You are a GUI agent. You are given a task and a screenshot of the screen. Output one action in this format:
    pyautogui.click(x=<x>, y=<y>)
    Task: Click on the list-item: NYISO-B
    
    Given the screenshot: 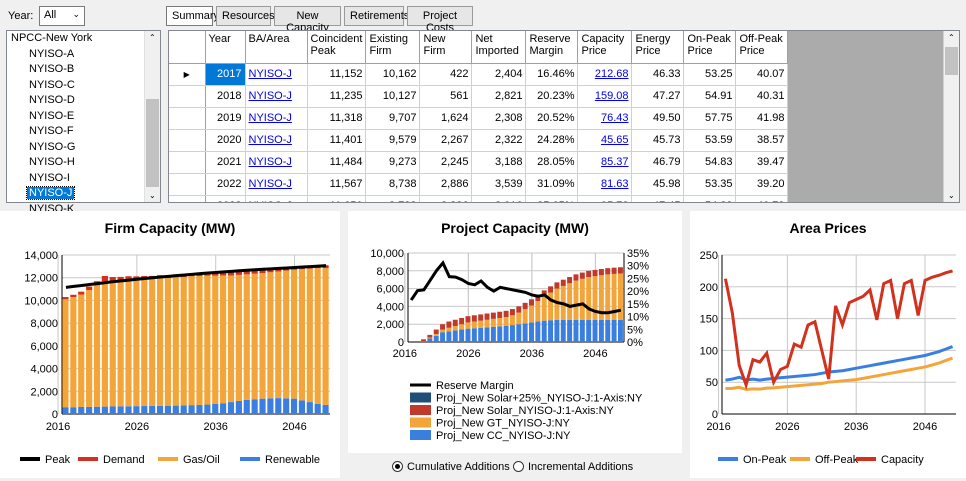 What is the action you would take?
    pyautogui.click(x=83, y=70)
    